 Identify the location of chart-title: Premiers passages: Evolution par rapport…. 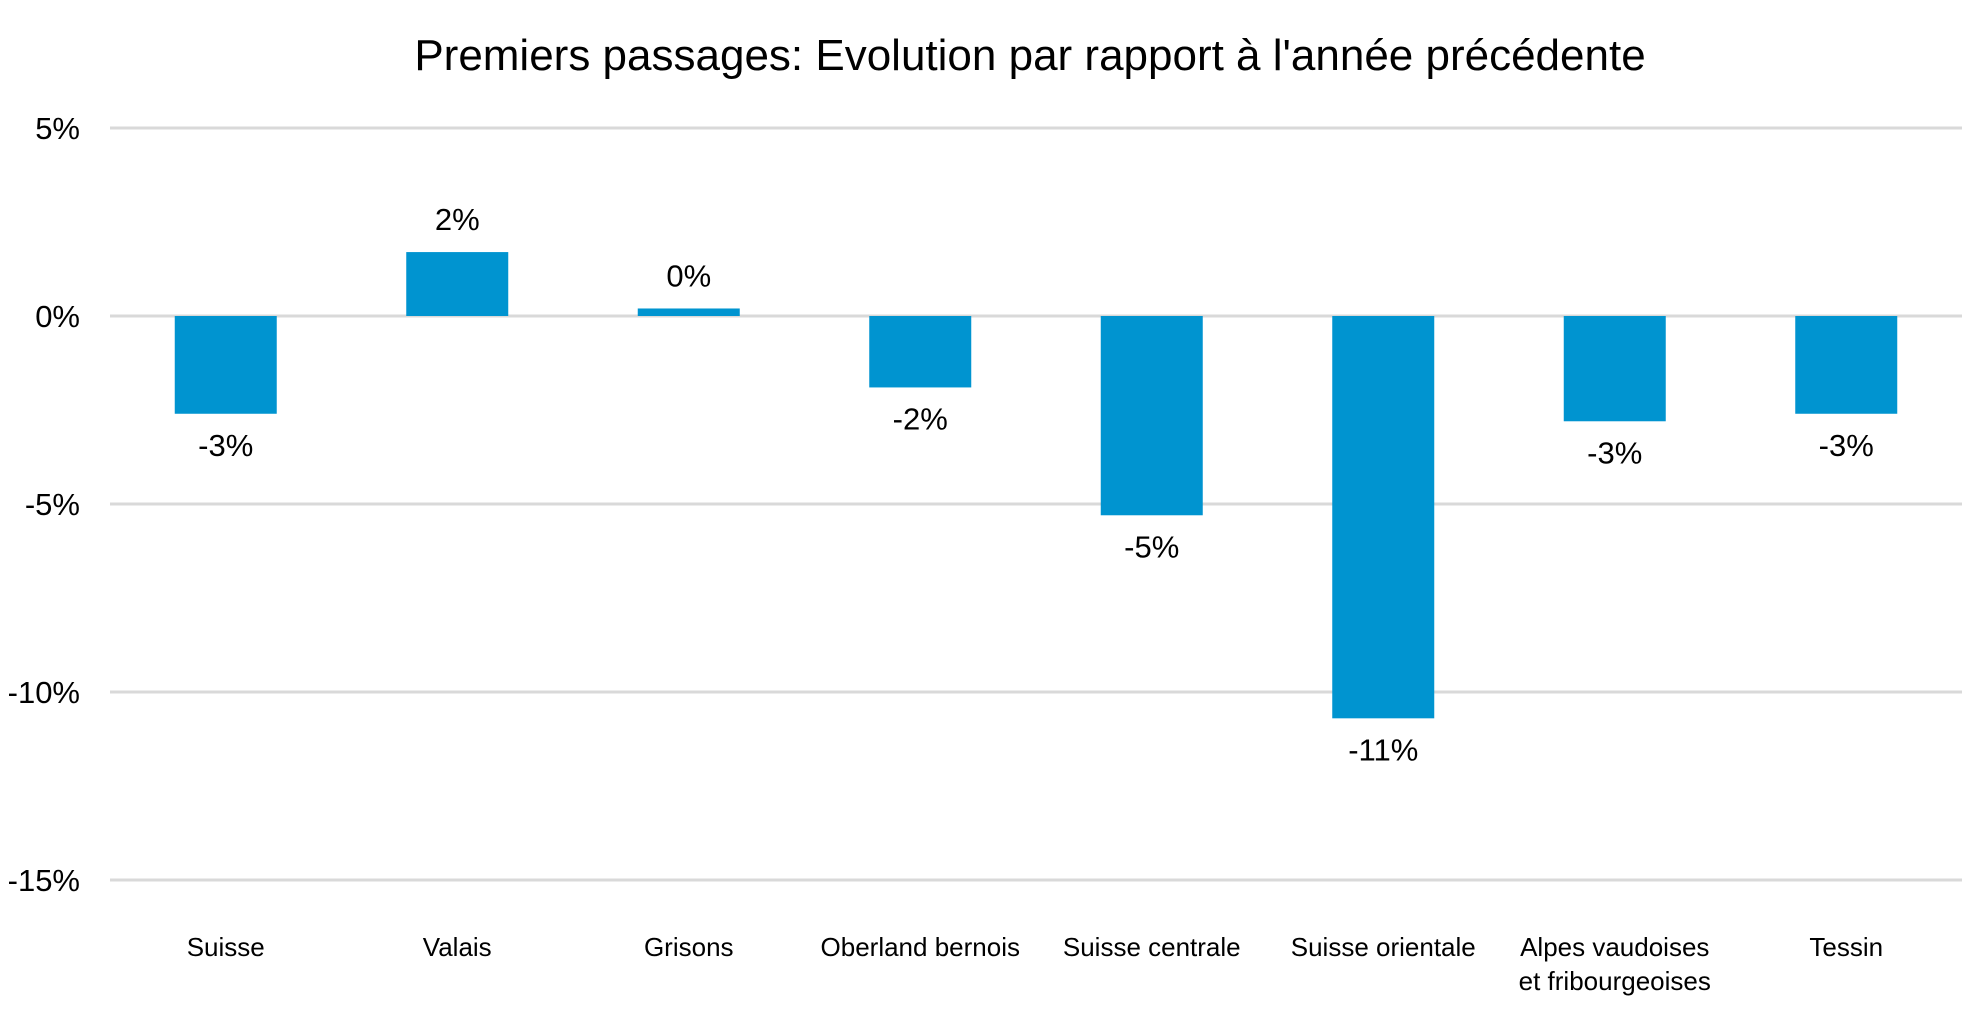
(1029, 55).